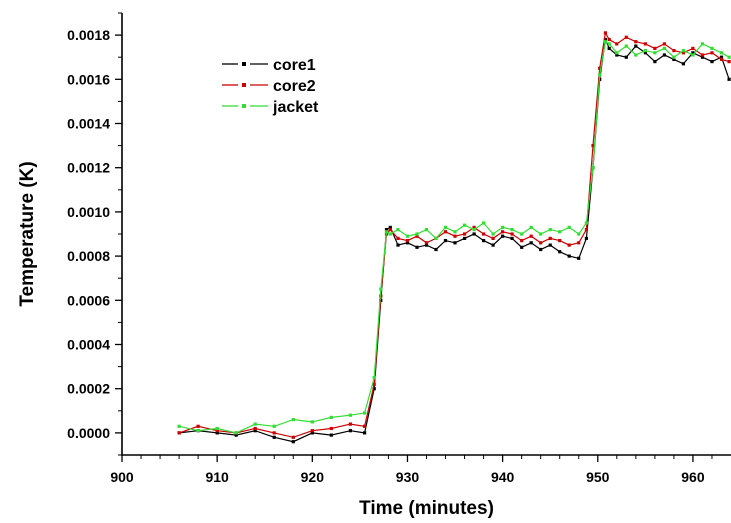  I want to click on y-tick-label: 0.0008, so click(88, 256).